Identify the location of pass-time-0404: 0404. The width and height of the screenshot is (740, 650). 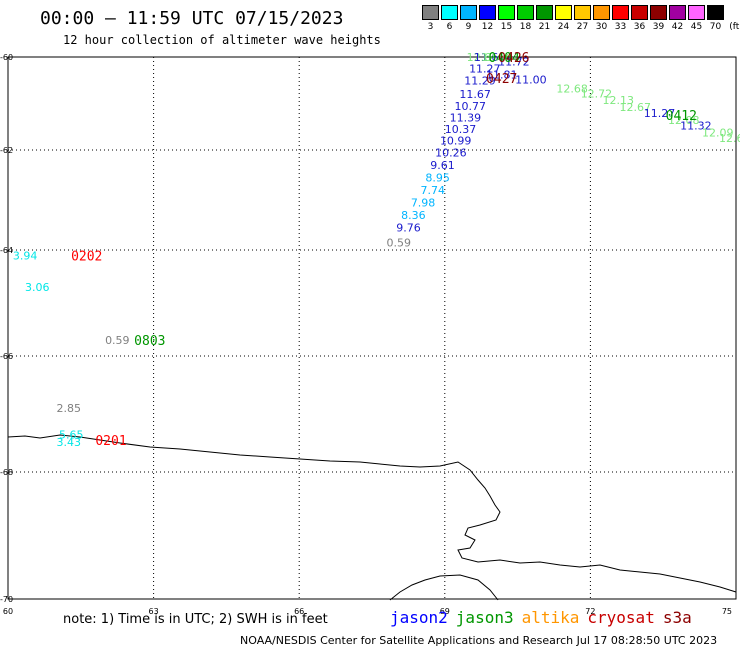
(503, 58).